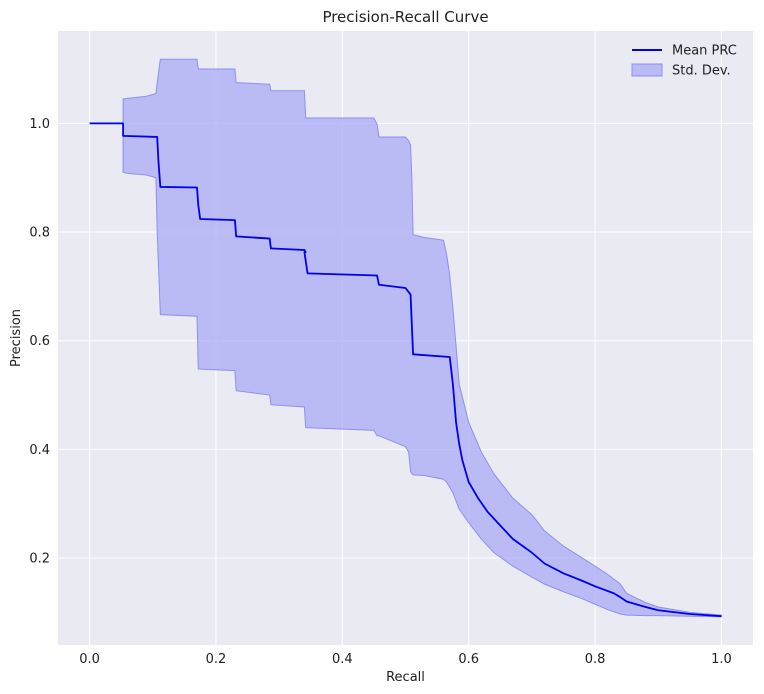  Describe the element at coordinates (647, 70) in the screenshot. I see `legend-std-dev-swatch` at that location.